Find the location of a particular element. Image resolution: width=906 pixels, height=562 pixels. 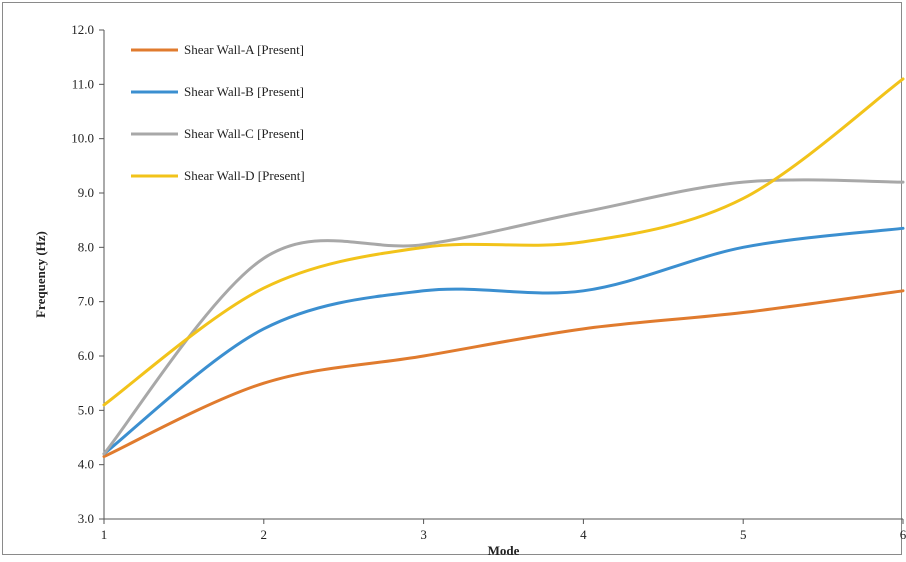

y-axis-title: Frequency (Hz) is located at coordinates (40, 274).